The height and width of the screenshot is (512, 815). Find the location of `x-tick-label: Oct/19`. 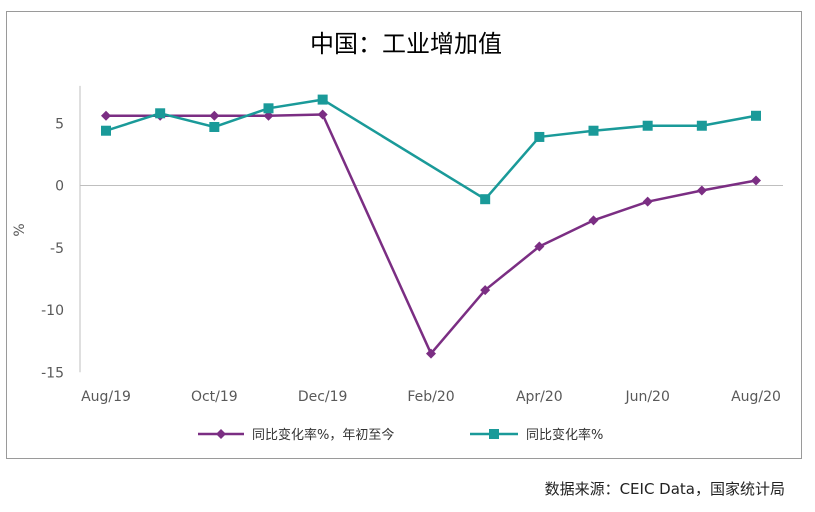

x-tick-label: Oct/19 is located at coordinates (214, 397).